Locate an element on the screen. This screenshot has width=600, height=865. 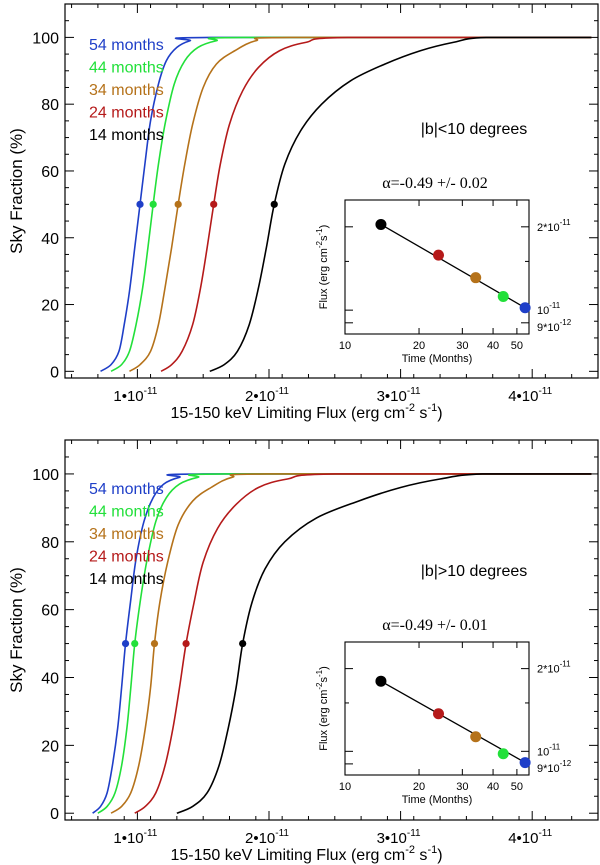
inset-y-tick-label: 10-11 is located at coordinates (549, 750).